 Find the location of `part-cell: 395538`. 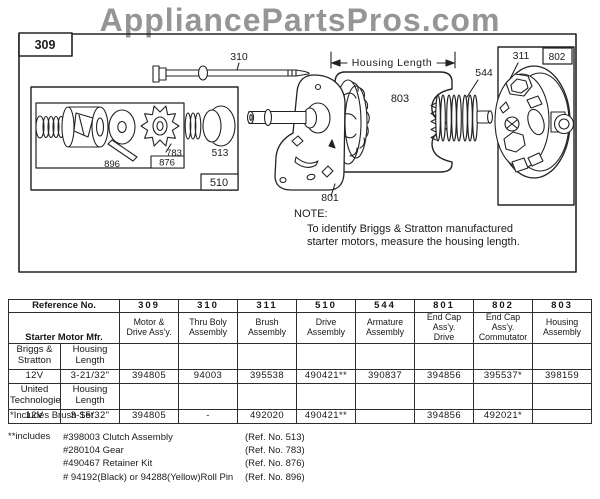

part-cell: 395538 is located at coordinates (267, 376).